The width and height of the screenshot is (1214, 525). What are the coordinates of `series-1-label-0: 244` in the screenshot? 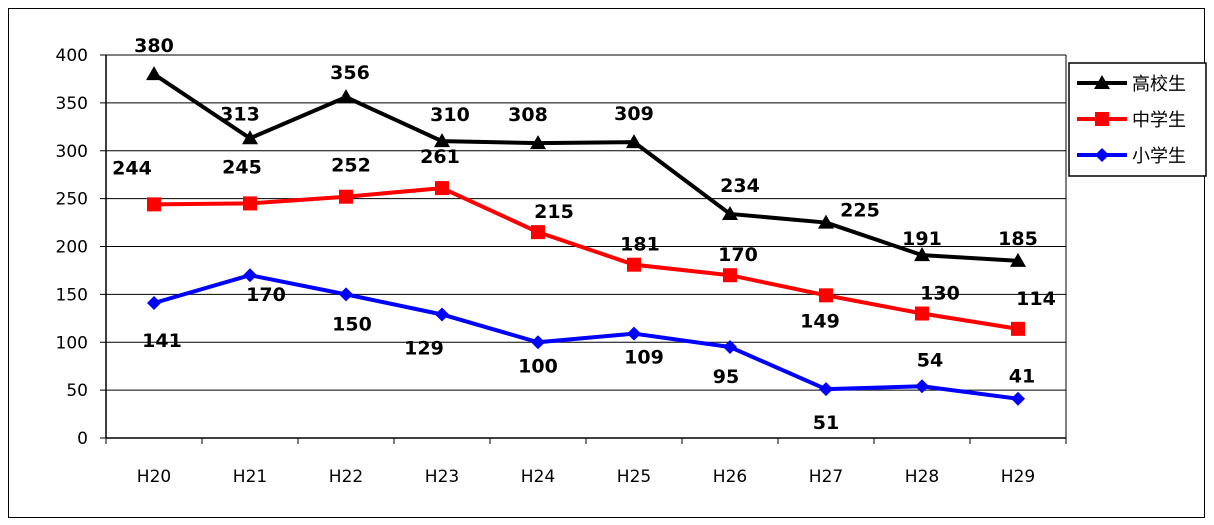 It's located at (132, 168).